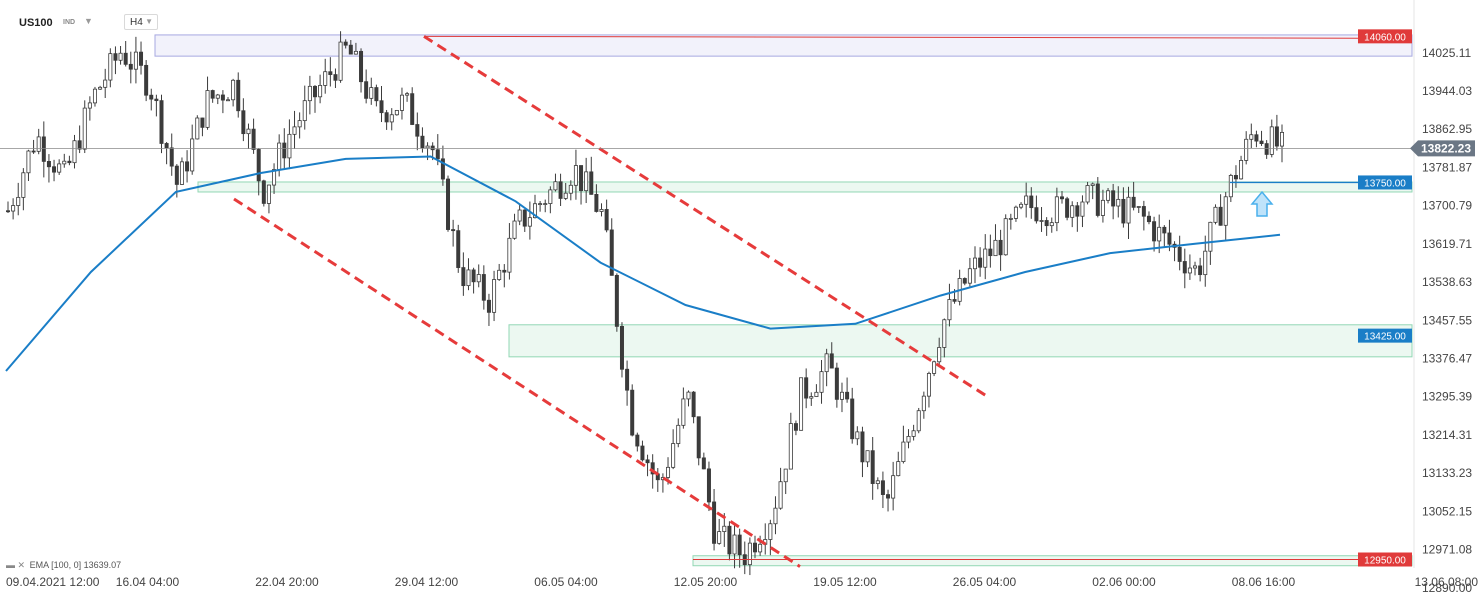 This screenshot has width=1482, height=603. Describe the element at coordinates (88, 21) in the screenshot. I see `symbol-dropdown-icon: ▼` at that location.